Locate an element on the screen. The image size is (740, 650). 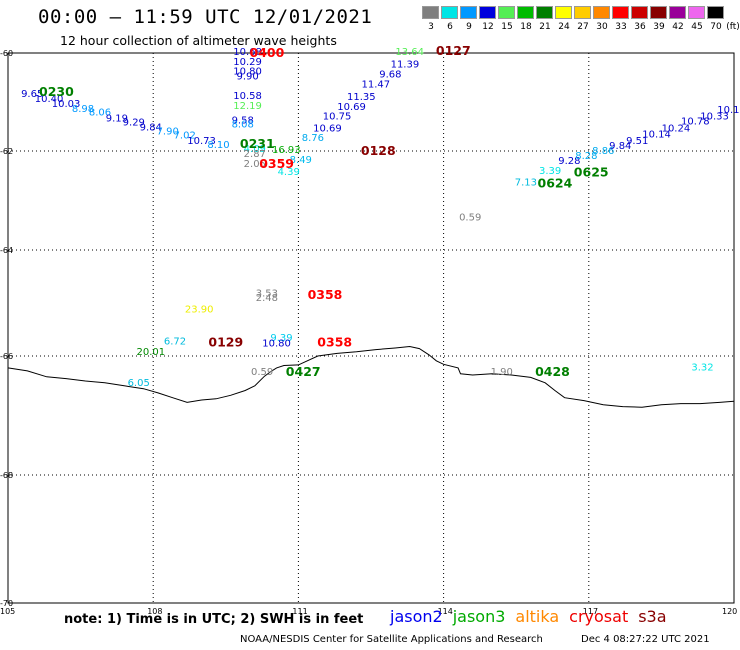
swh-value: 13.64 is located at coordinates (409, 52).